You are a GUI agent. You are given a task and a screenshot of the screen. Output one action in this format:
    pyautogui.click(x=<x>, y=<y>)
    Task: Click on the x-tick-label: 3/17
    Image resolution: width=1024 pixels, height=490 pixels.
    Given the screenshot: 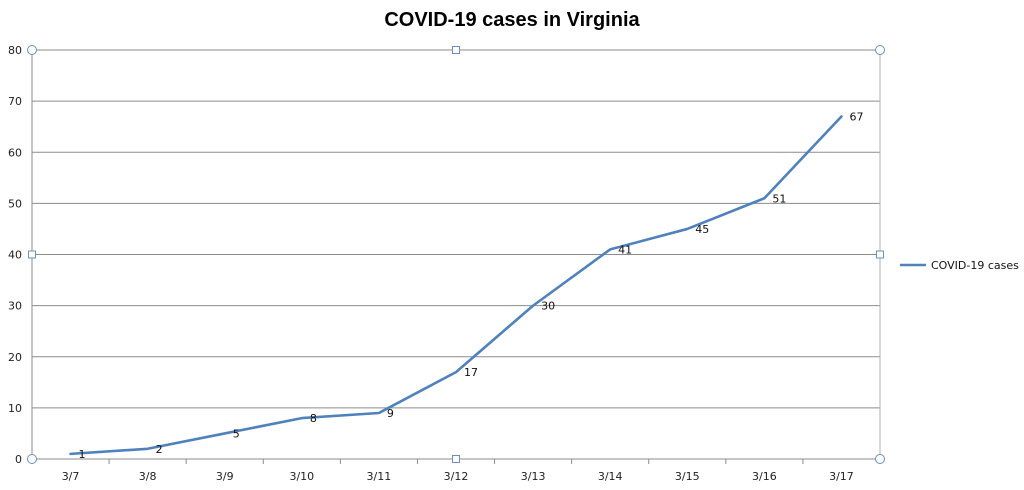 What is the action you would take?
    pyautogui.click(x=841, y=476)
    